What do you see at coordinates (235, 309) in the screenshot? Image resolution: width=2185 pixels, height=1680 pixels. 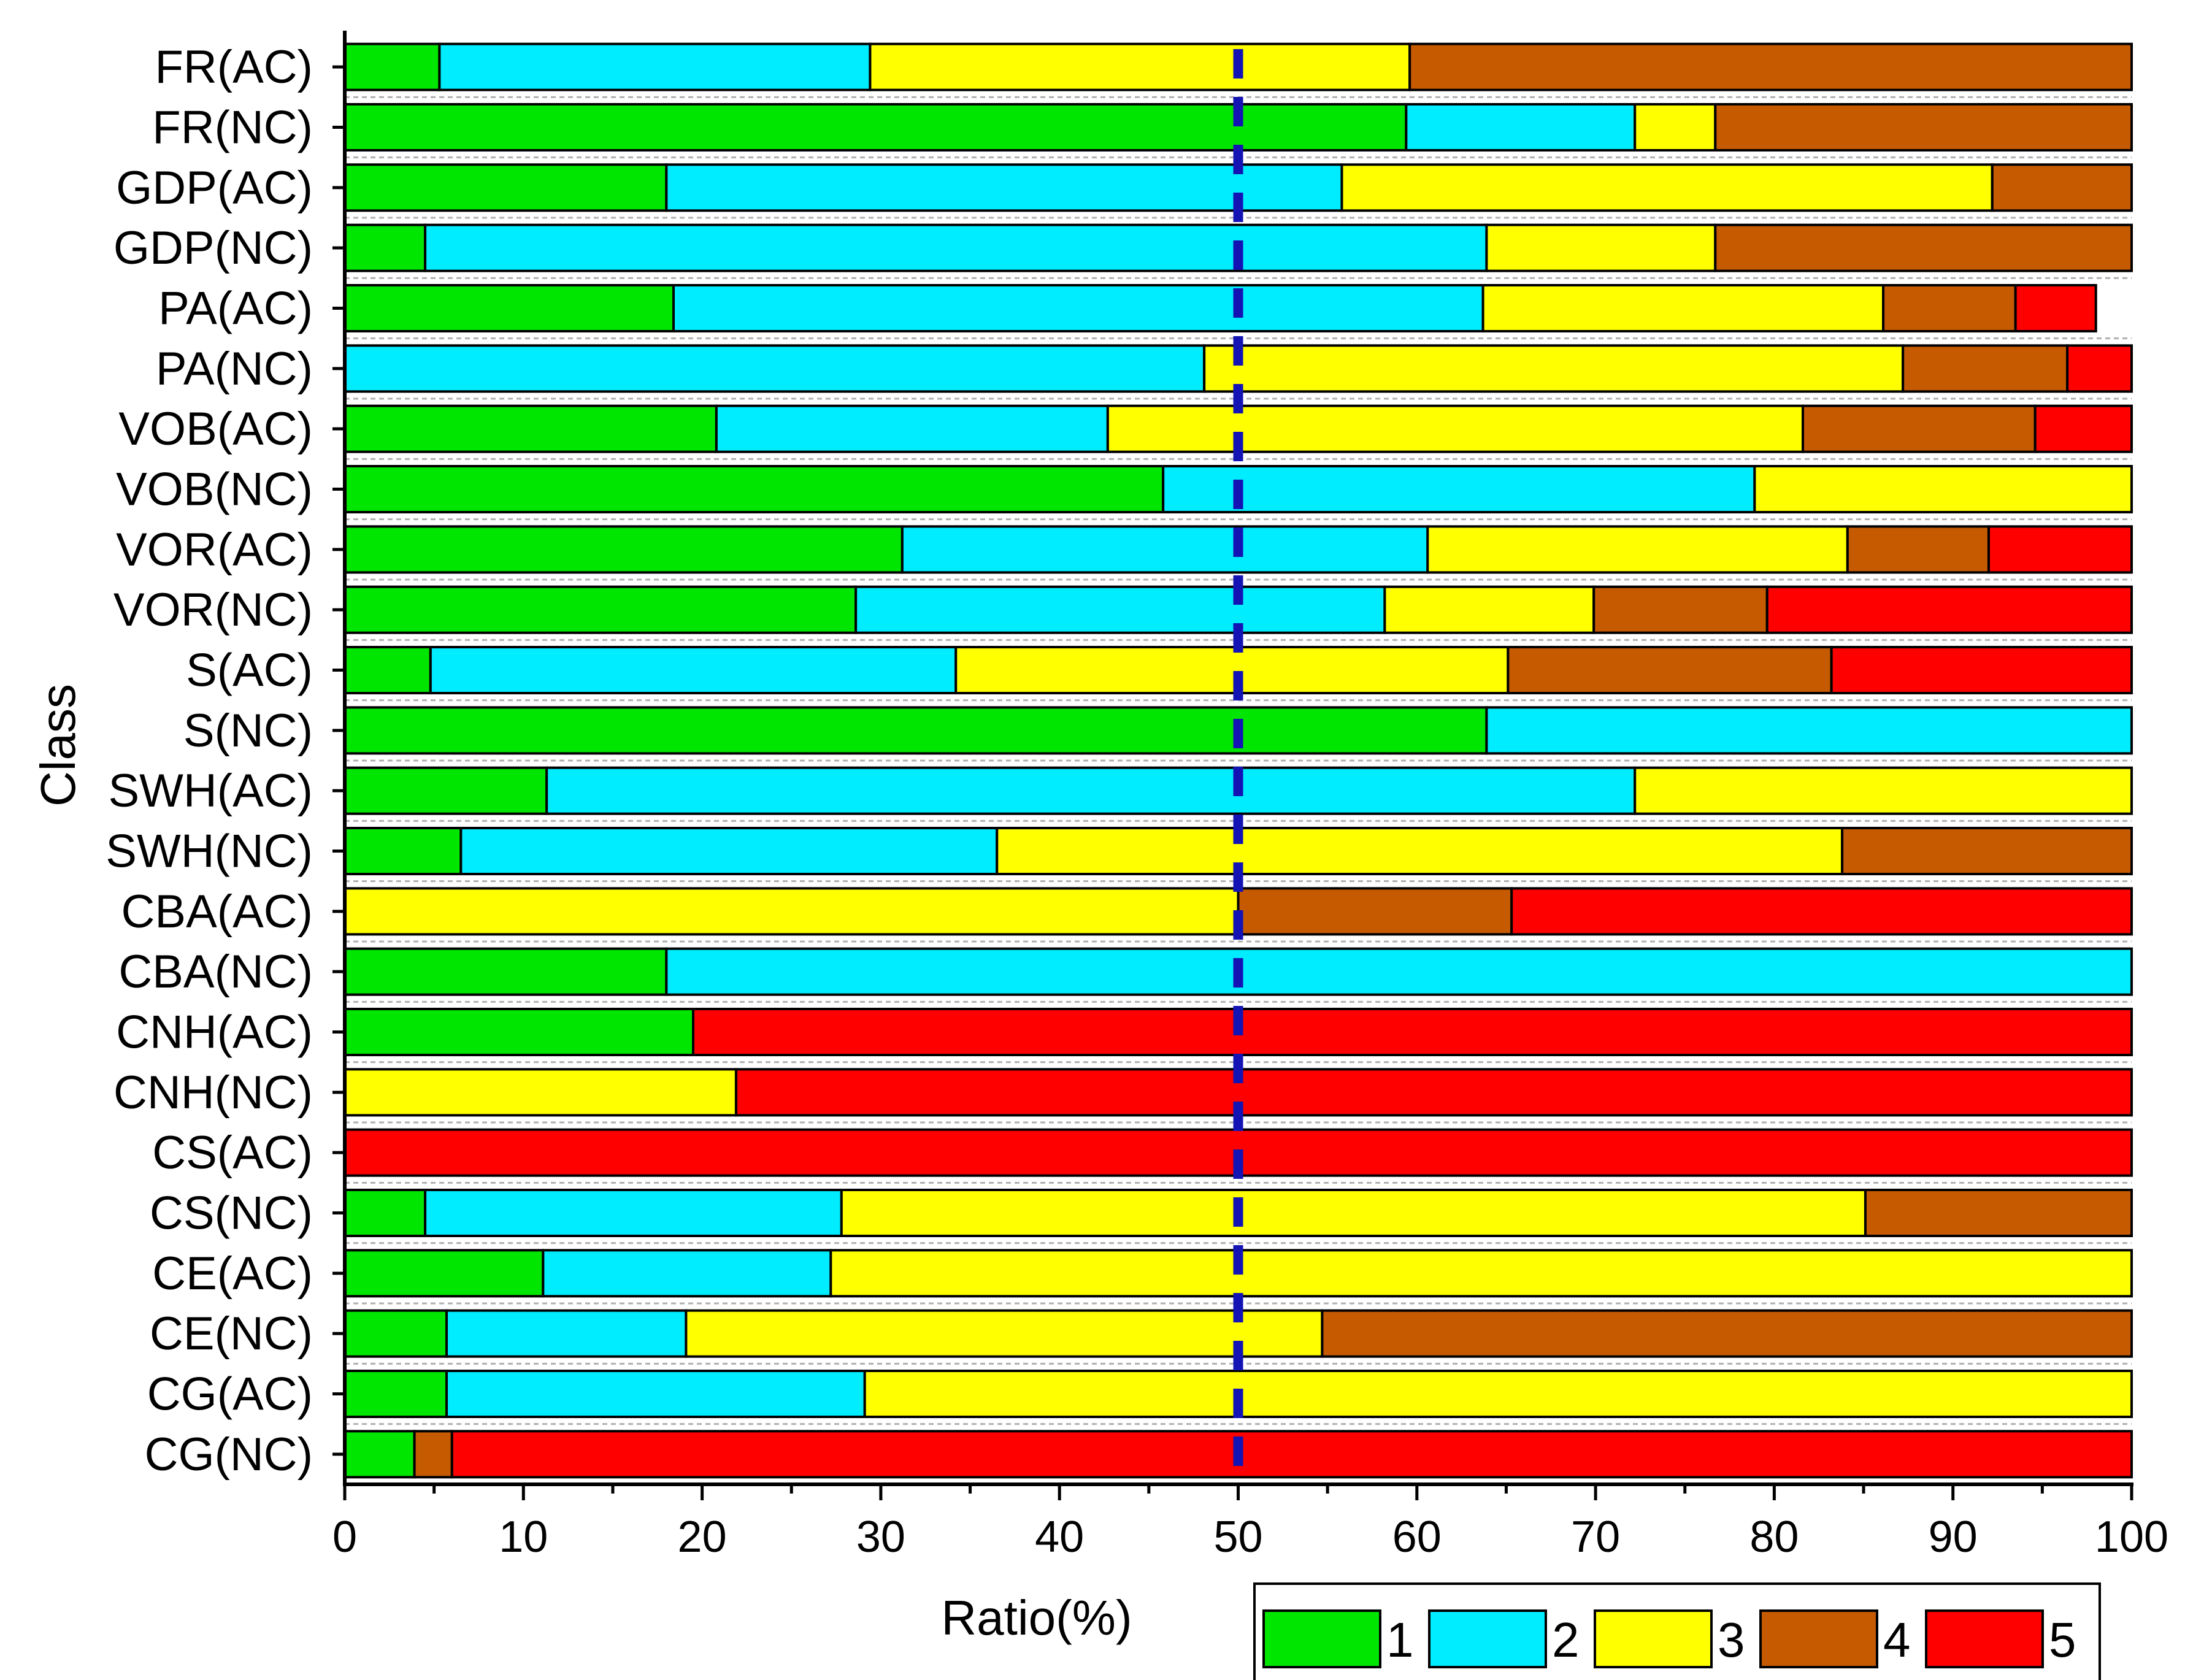 I see `y-tick-label: PA(AC)` at bounding box center [235, 309].